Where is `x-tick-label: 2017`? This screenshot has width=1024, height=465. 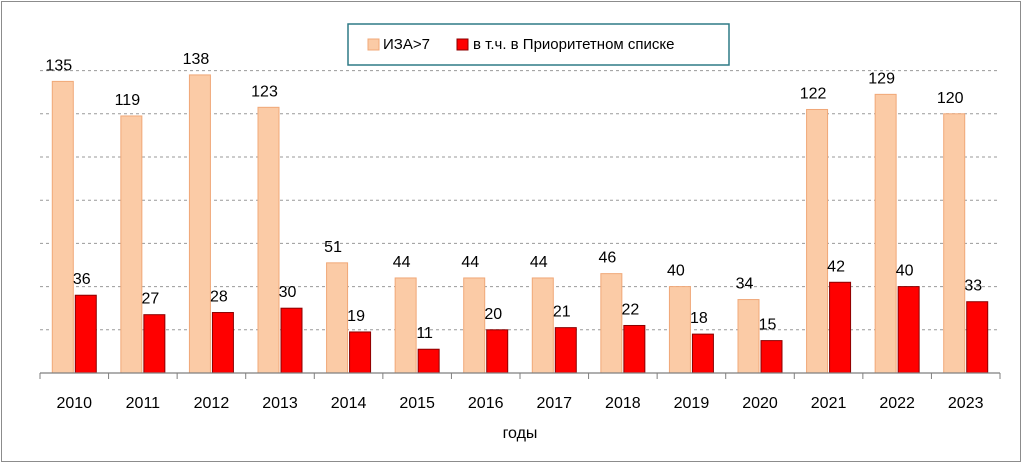
x-tick-label: 2017 is located at coordinates (554, 403).